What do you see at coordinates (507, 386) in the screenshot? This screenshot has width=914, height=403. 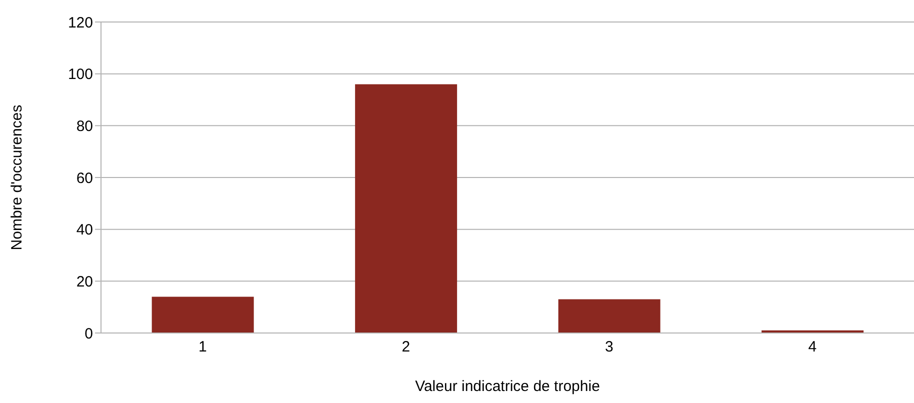 I see `x-axis-title: Valeur indicatrice de trophie` at bounding box center [507, 386].